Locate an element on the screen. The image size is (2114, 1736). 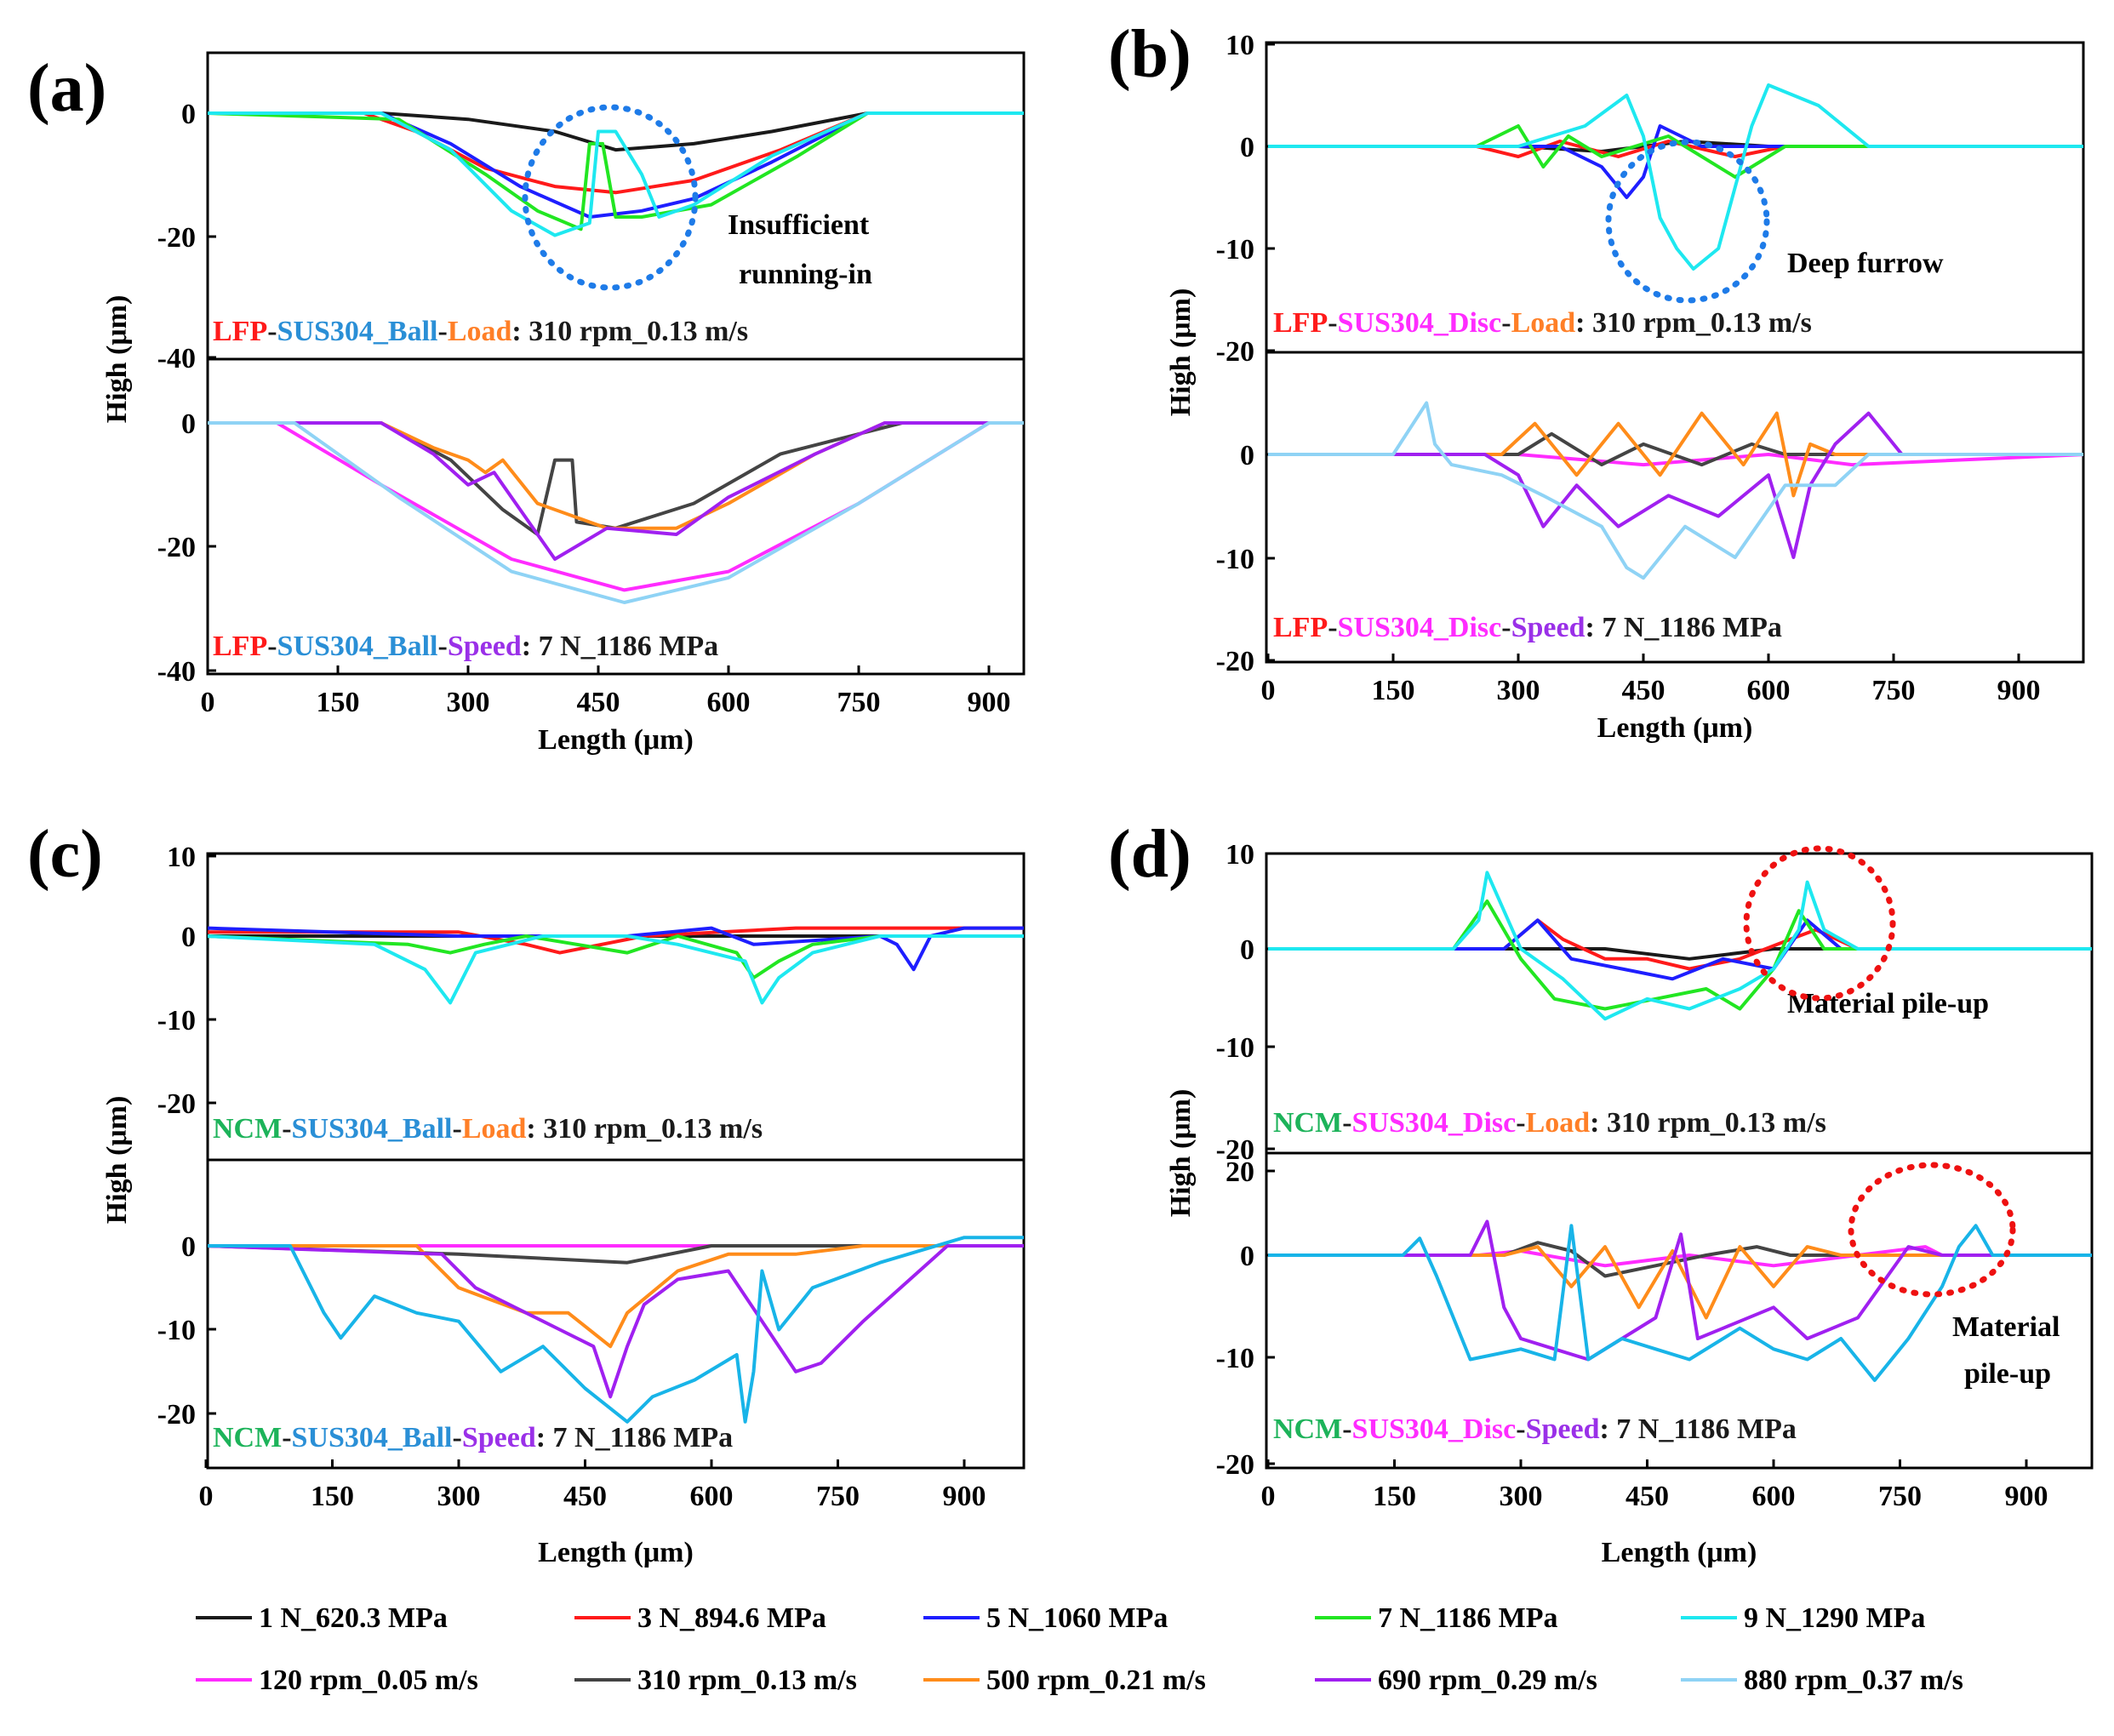
legend-label: 9 N_1290 MPa is located at coordinates (1834, 1618).